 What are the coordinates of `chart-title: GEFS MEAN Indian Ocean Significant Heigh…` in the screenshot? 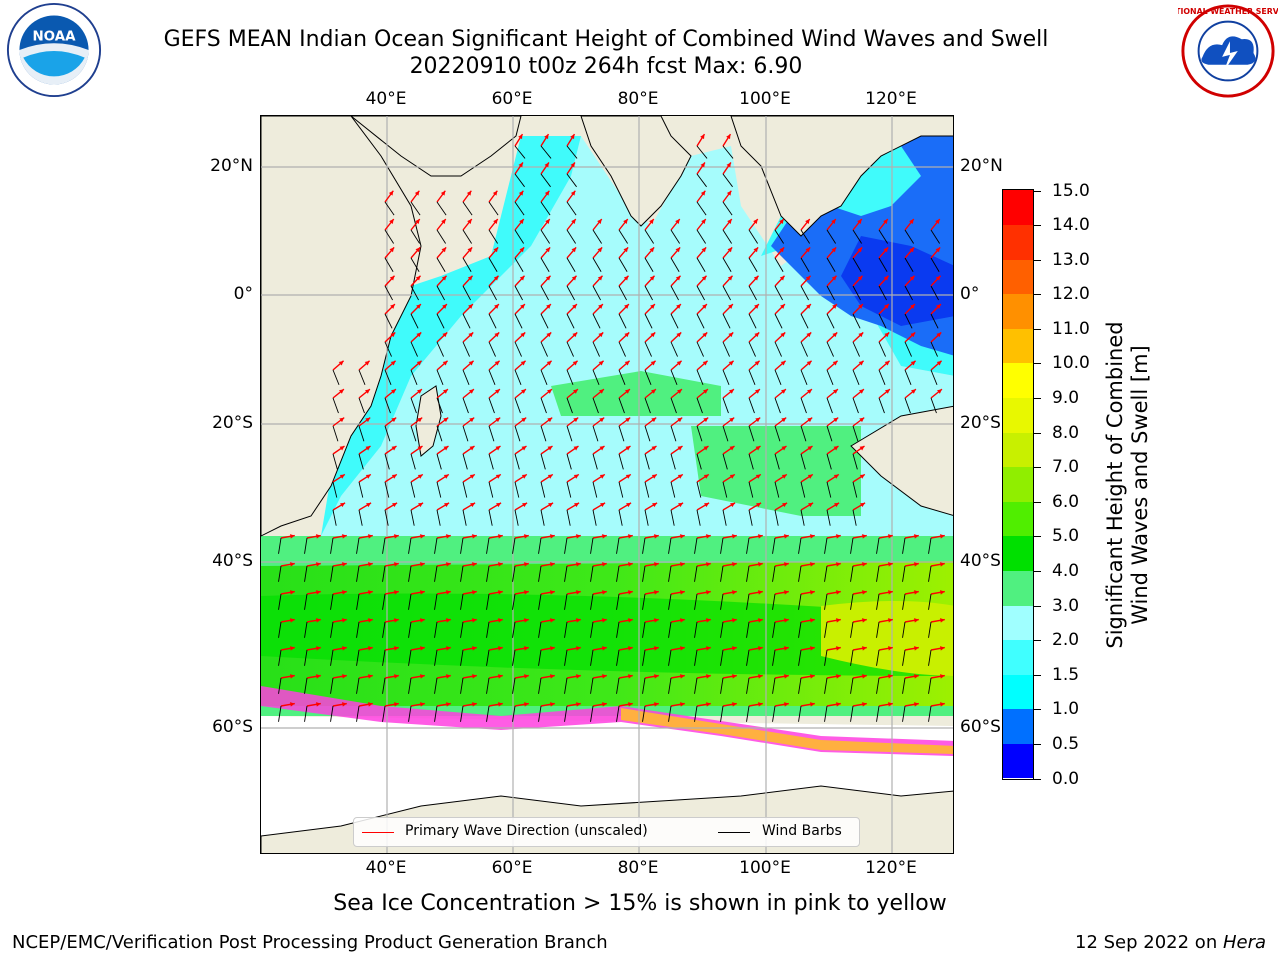 It's located at (606, 39).